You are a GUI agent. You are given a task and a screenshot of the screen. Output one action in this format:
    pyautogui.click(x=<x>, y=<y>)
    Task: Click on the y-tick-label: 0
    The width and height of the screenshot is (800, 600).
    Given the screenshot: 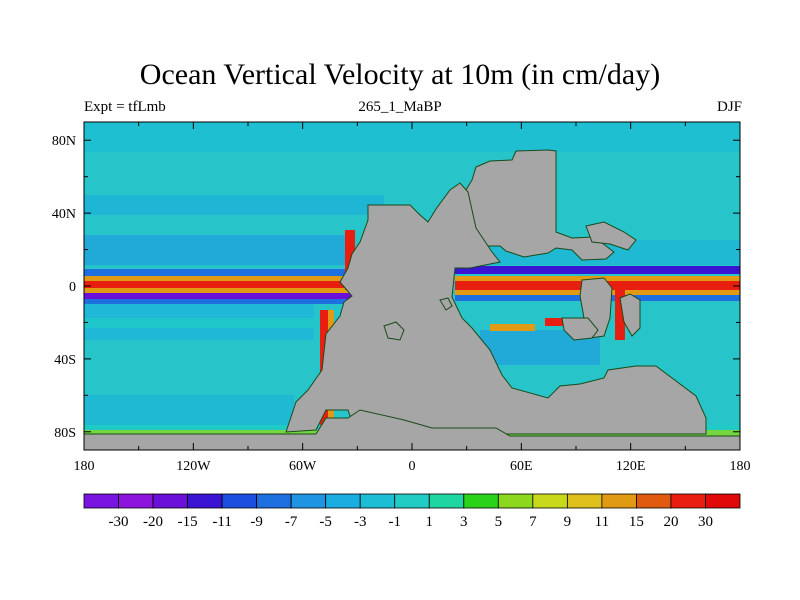 What is the action you would take?
    pyautogui.click(x=72, y=287)
    